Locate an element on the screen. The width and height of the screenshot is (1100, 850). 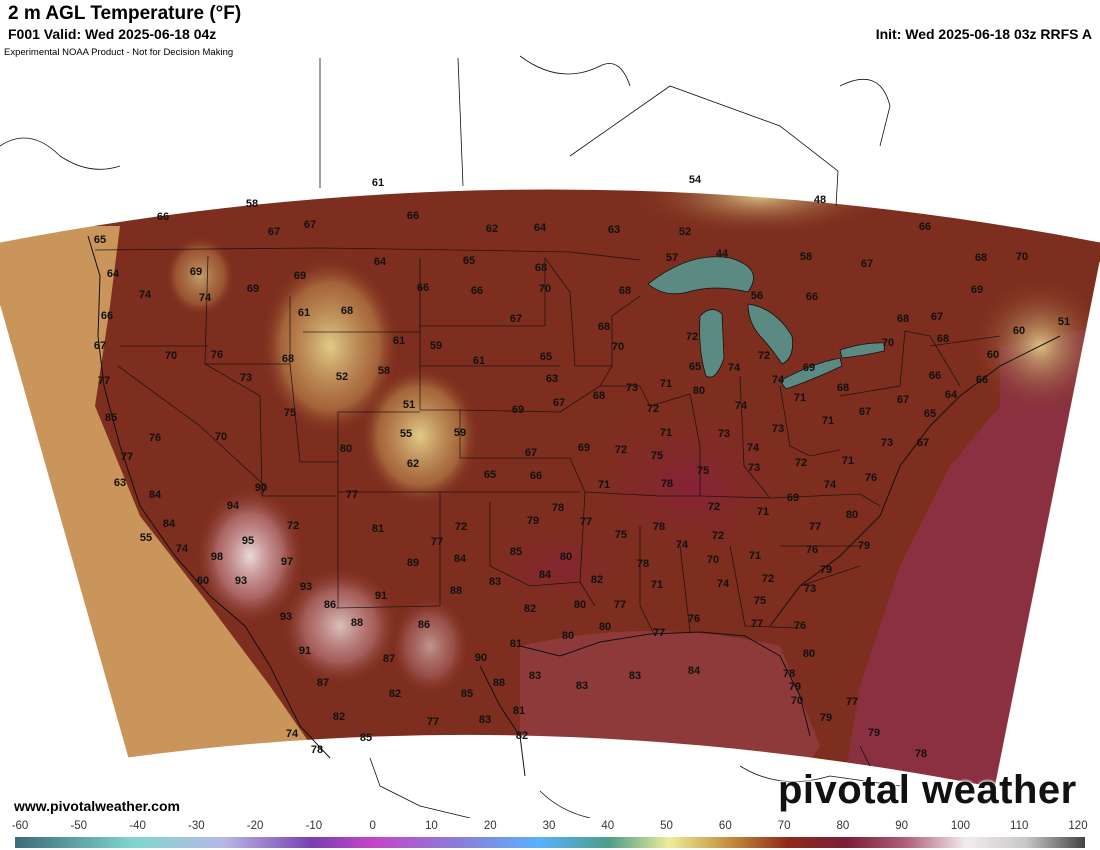
colorbar-tick-label: 110 is located at coordinates (1019, 826).